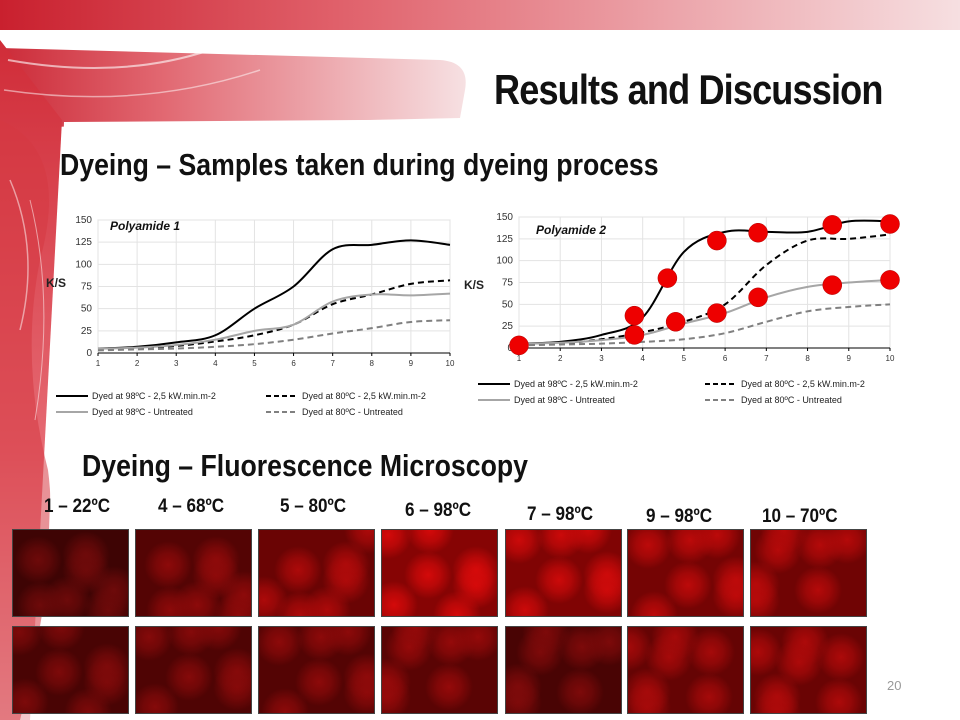 This screenshot has height=720, width=960. What do you see at coordinates (571, 230) in the screenshot?
I see `chart-annotation: Polyamide 2` at bounding box center [571, 230].